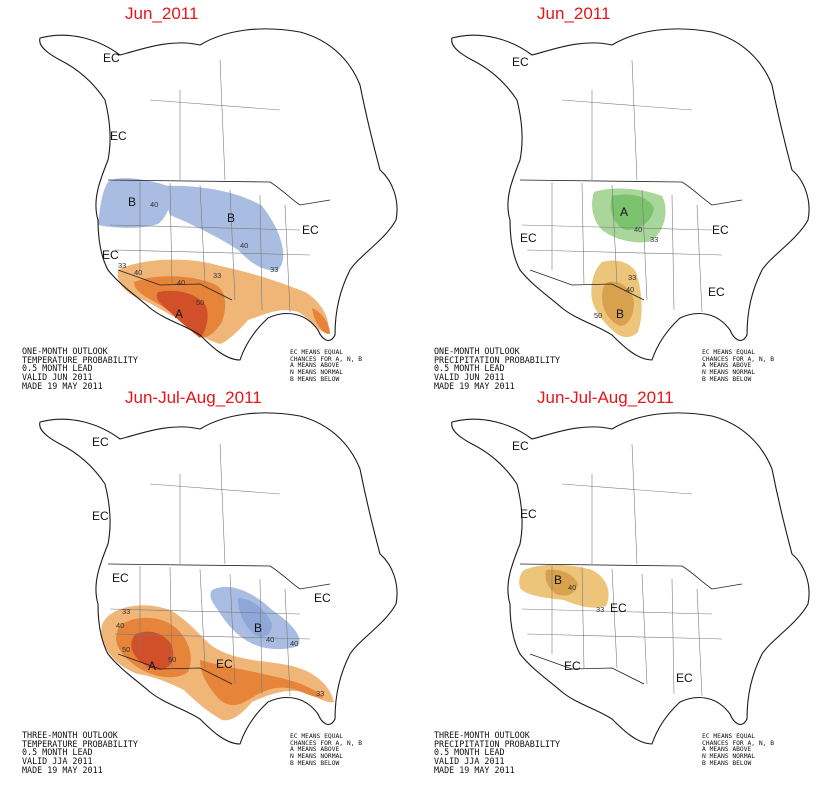 The height and width of the screenshot is (792, 825). What do you see at coordinates (120, 578) in the screenshot?
I see `label-ec-northwest: EC` at bounding box center [120, 578].